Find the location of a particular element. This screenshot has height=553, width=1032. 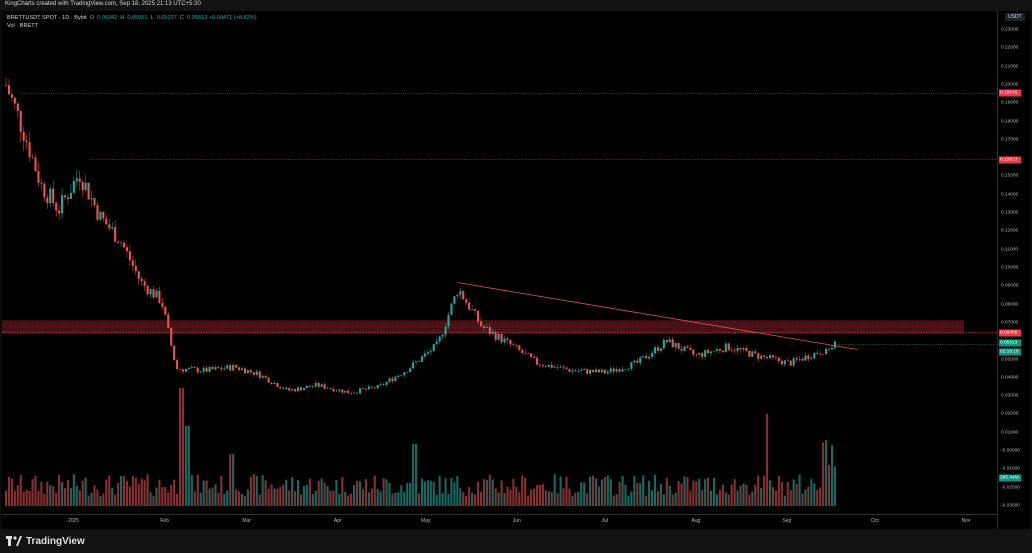

volume-legend: Vol · BRETT is located at coordinates (23, 25).